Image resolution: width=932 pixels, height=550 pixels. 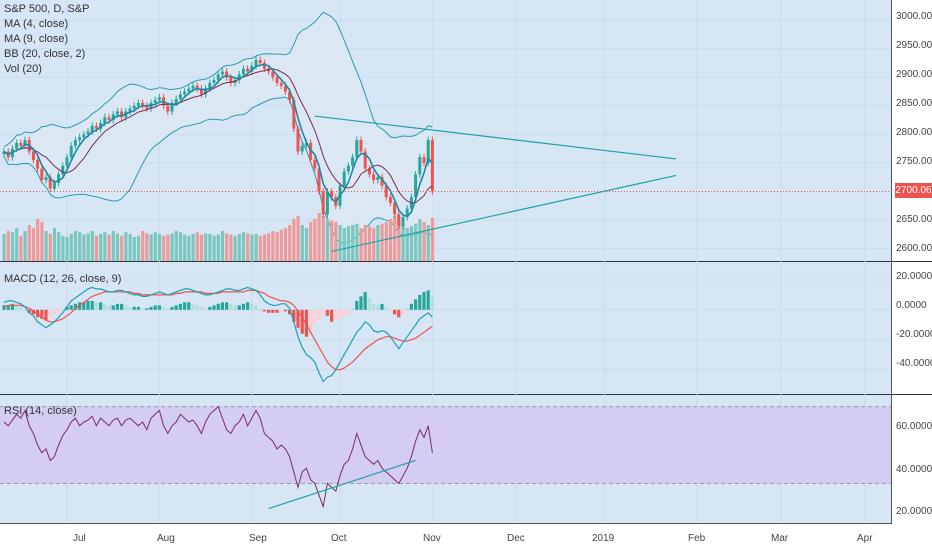 What do you see at coordinates (914, 74) in the screenshot?
I see `price-tick-label: 2900.00` at bounding box center [914, 74].